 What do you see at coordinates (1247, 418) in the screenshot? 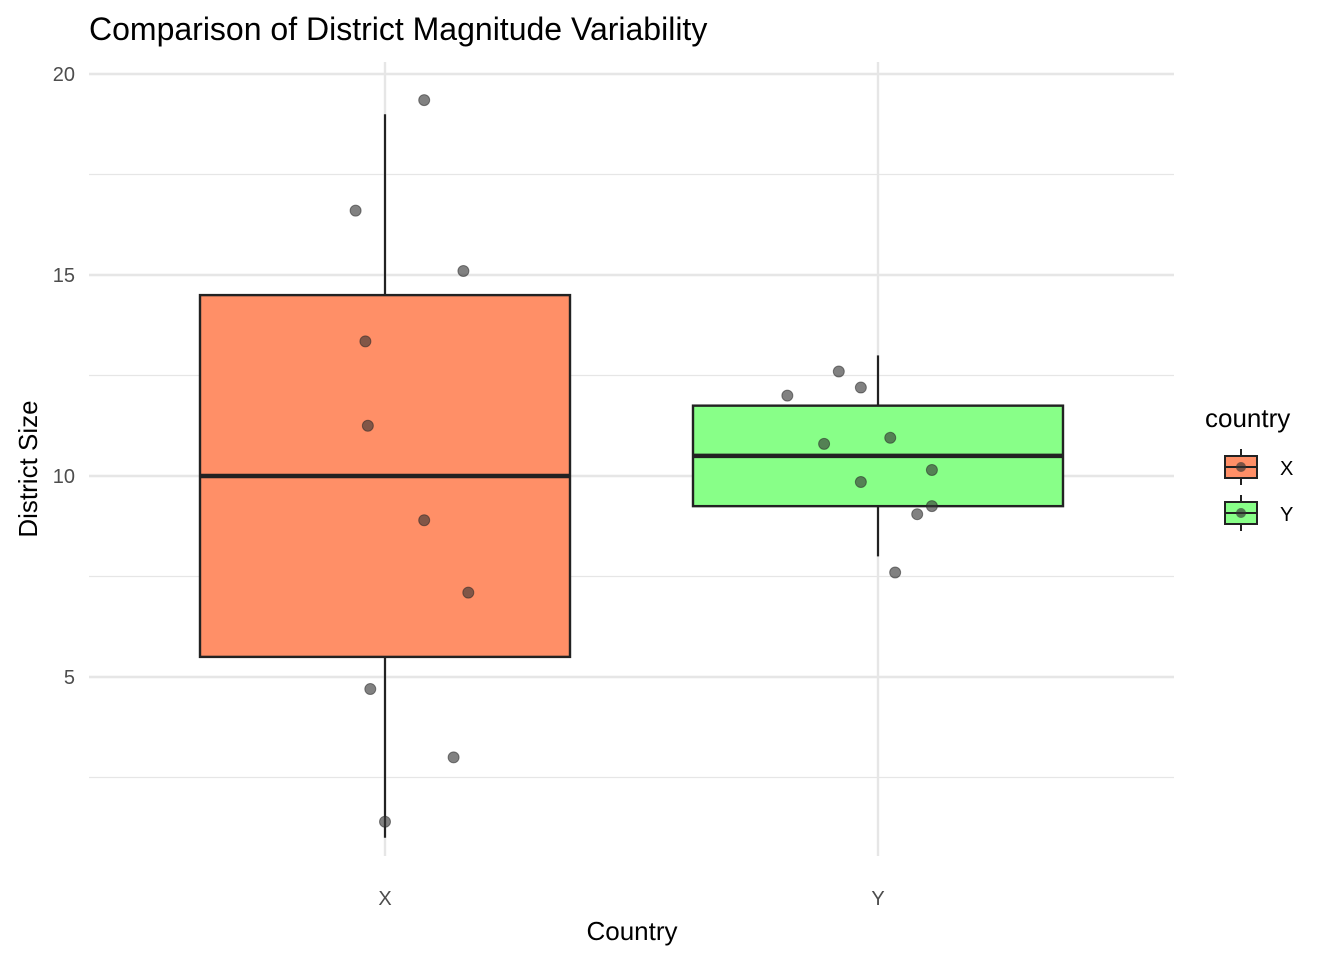
I see `legend-title: country` at bounding box center [1247, 418].